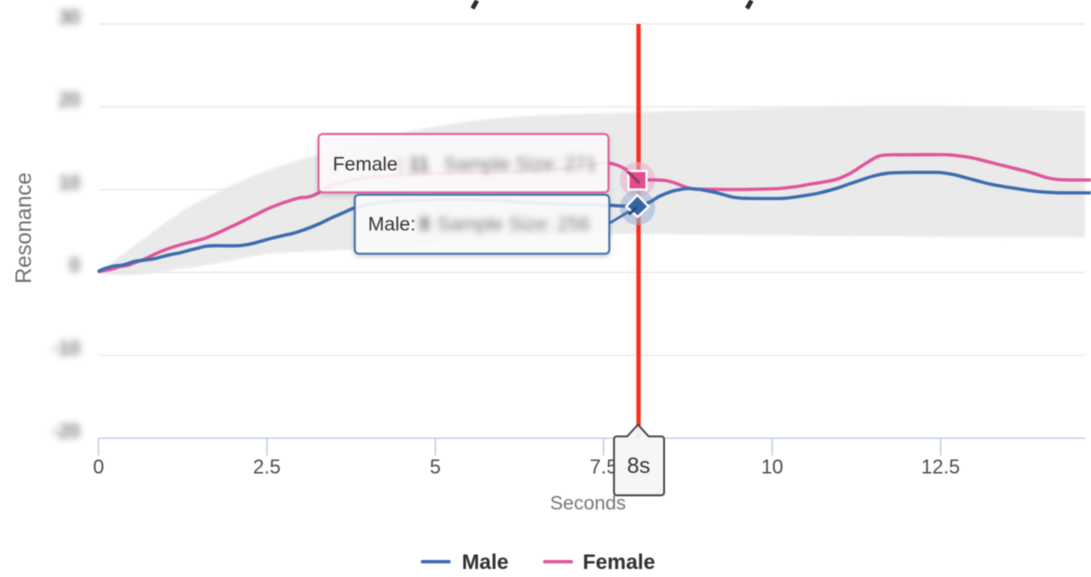  What do you see at coordinates (23, 227) in the screenshot?
I see `svg-text: Resonance` at bounding box center [23, 227].